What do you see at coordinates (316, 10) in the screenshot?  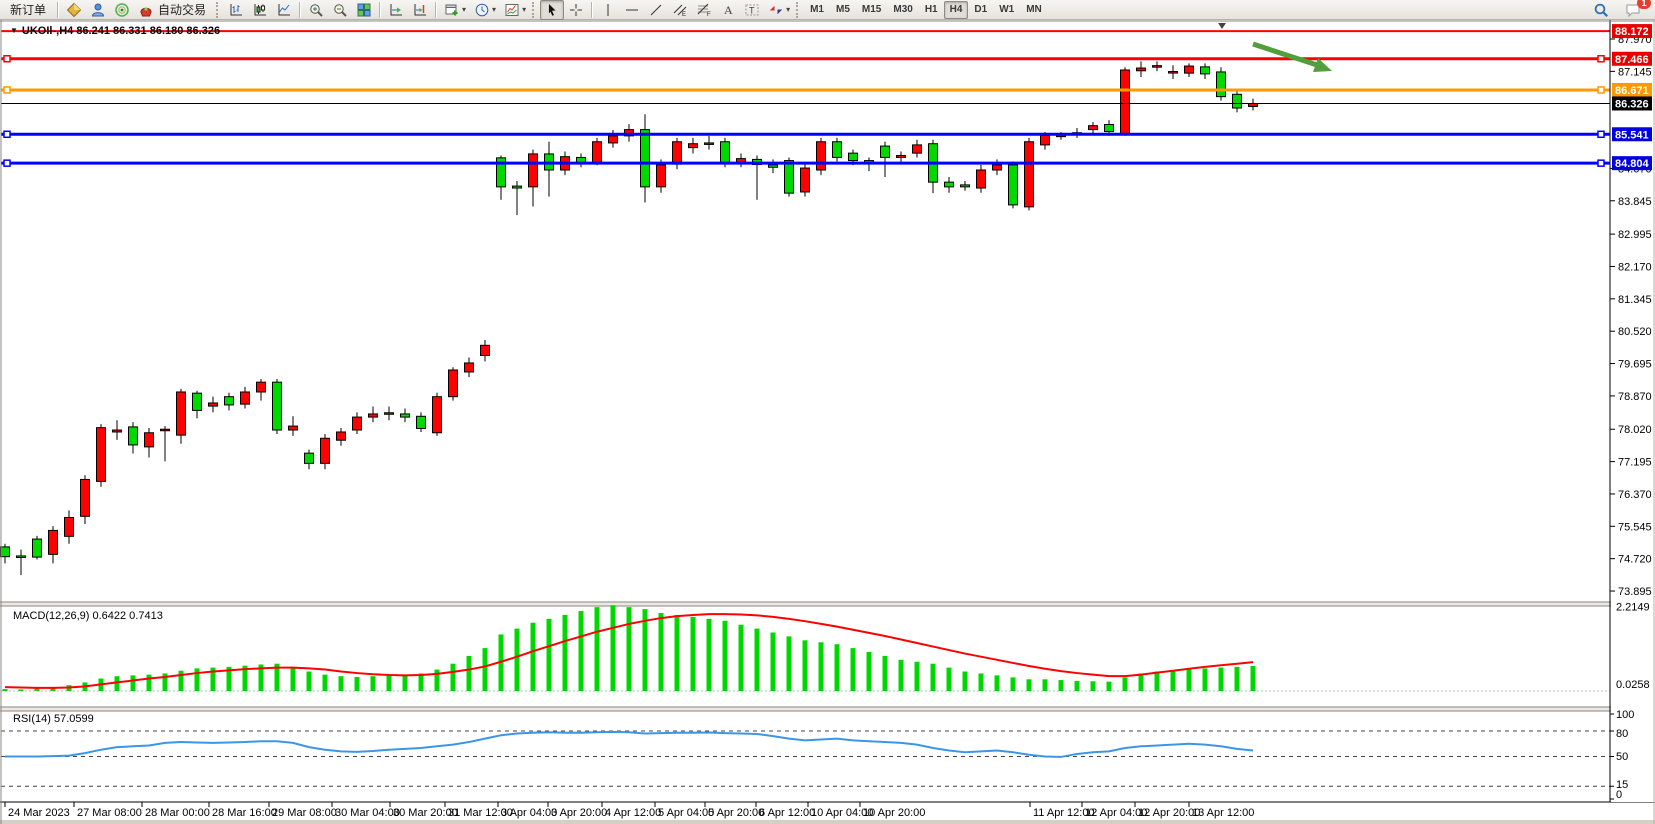 I see `zoom-in-icon` at bounding box center [316, 10].